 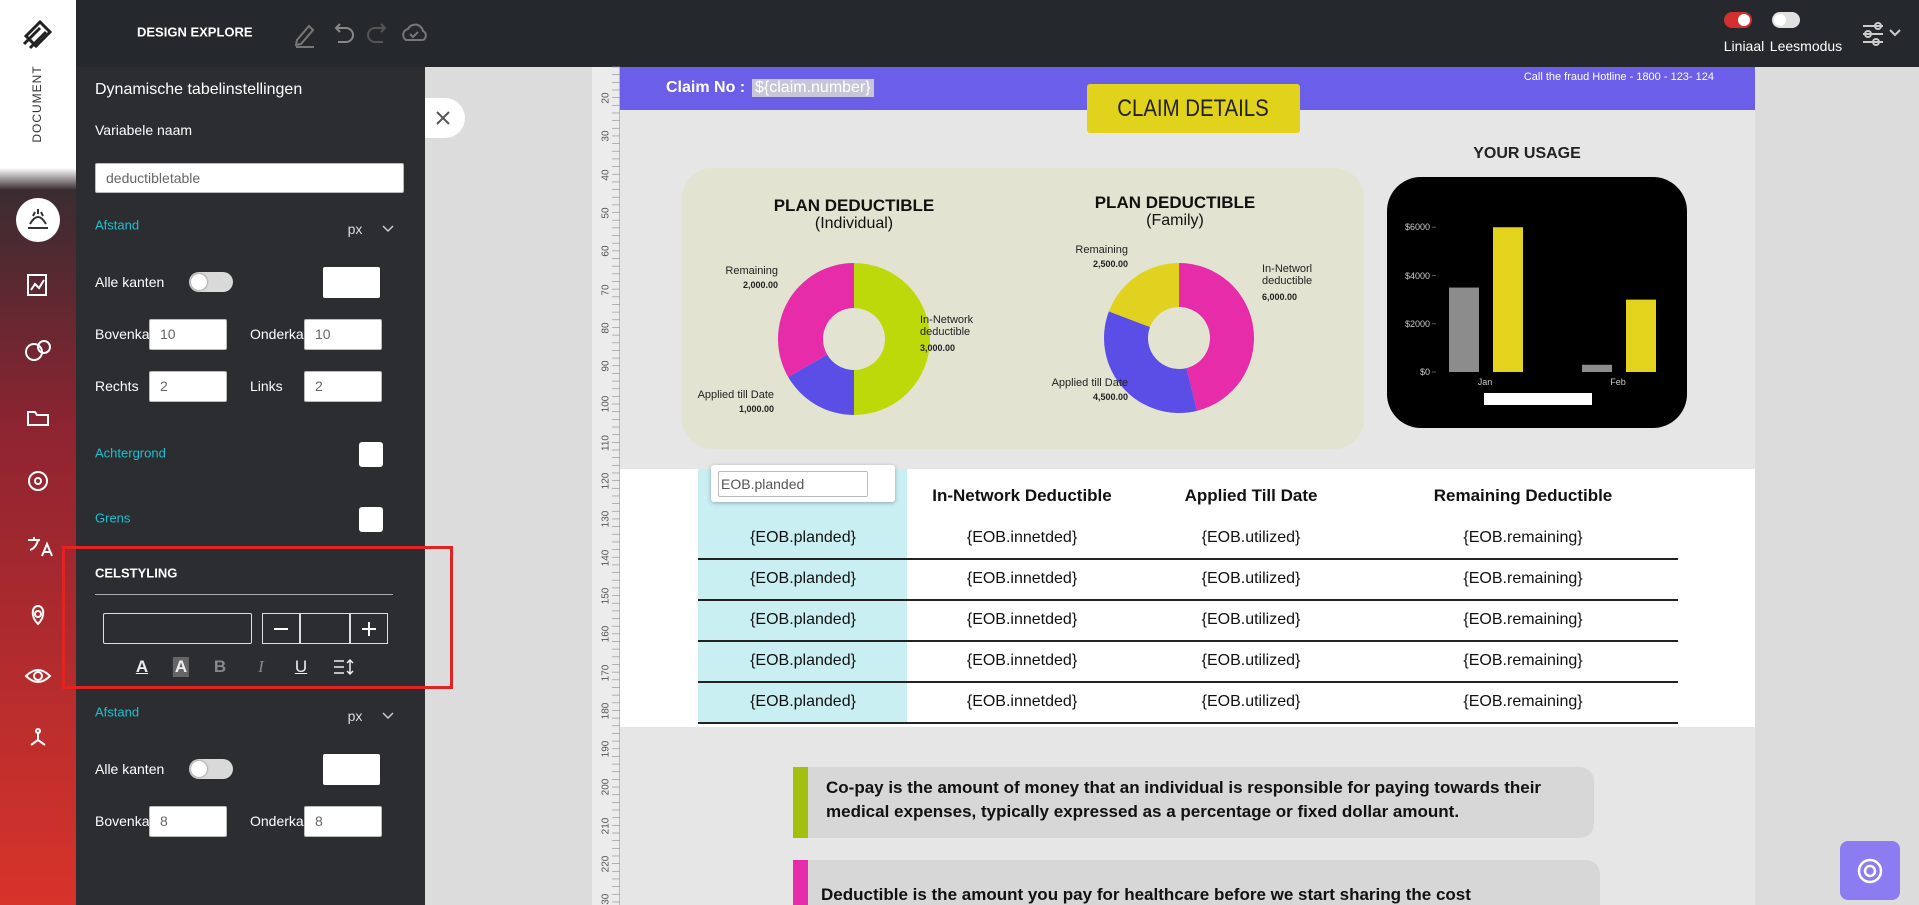 I want to click on field-label: Rechts, so click(x=117, y=386).